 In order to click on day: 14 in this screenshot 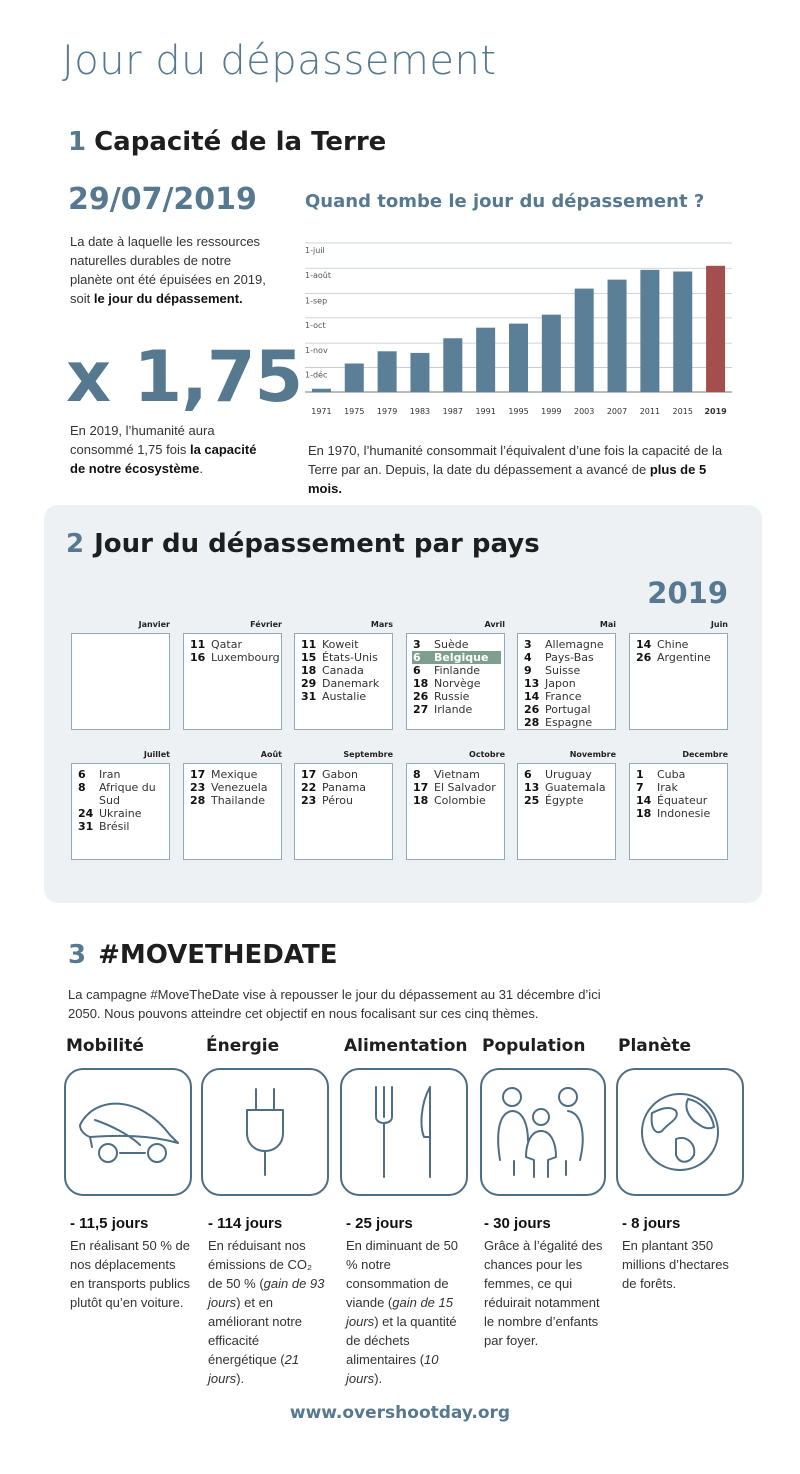, I will do `click(644, 800)`.